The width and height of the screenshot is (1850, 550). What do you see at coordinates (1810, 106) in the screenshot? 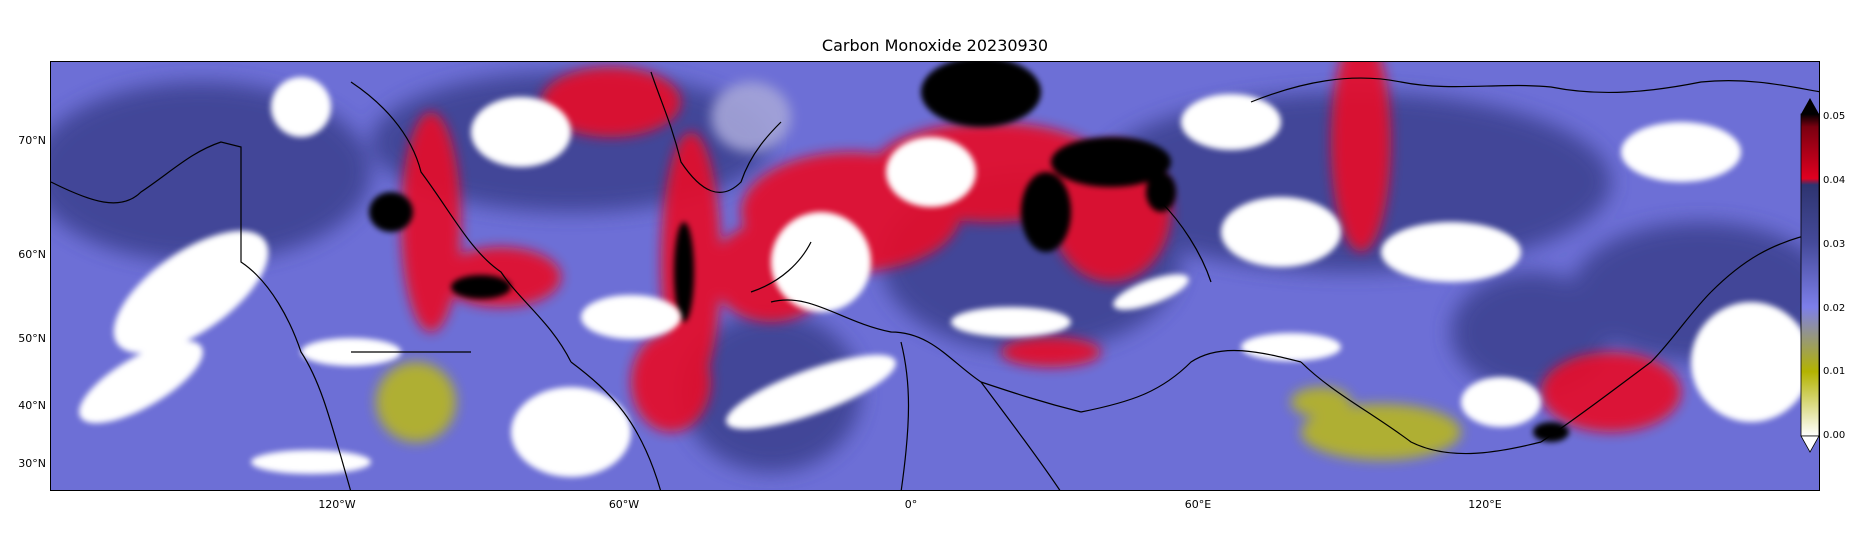
I see `colorbar-max-extend` at bounding box center [1810, 106].